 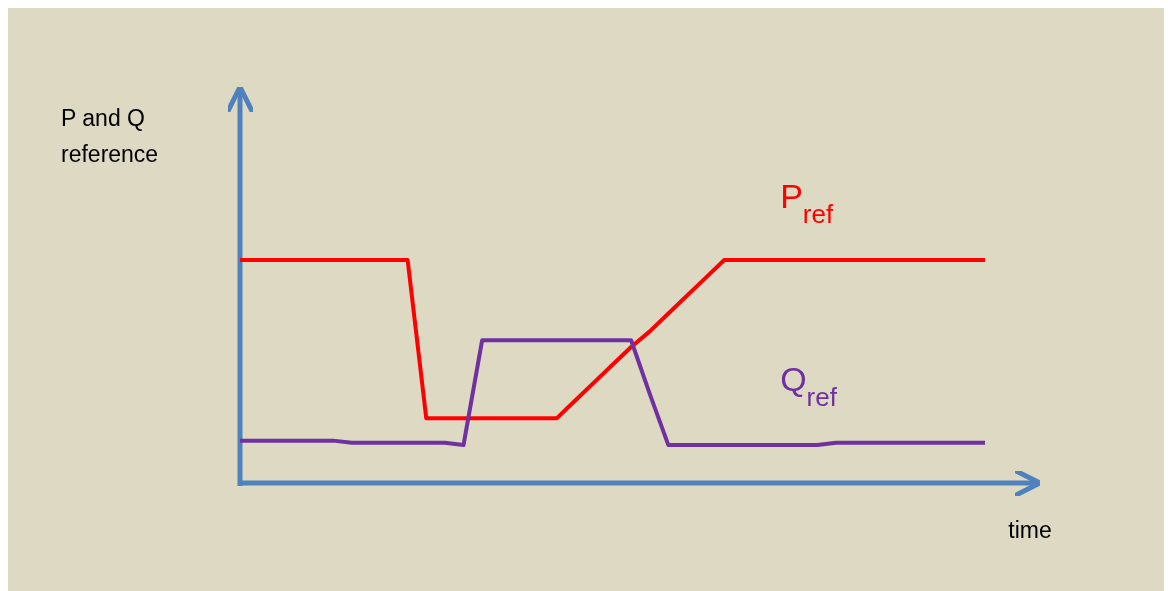 What do you see at coordinates (807, 203) in the screenshot?
I see `series-label: P$_{ref}$` at bounding box center [807, 203].